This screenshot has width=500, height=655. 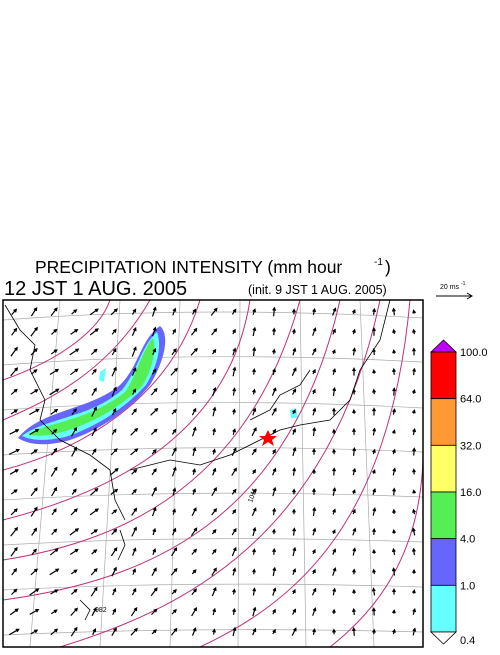 I want to click on colorbar-label: 64.0, so click(x=470, y=400).